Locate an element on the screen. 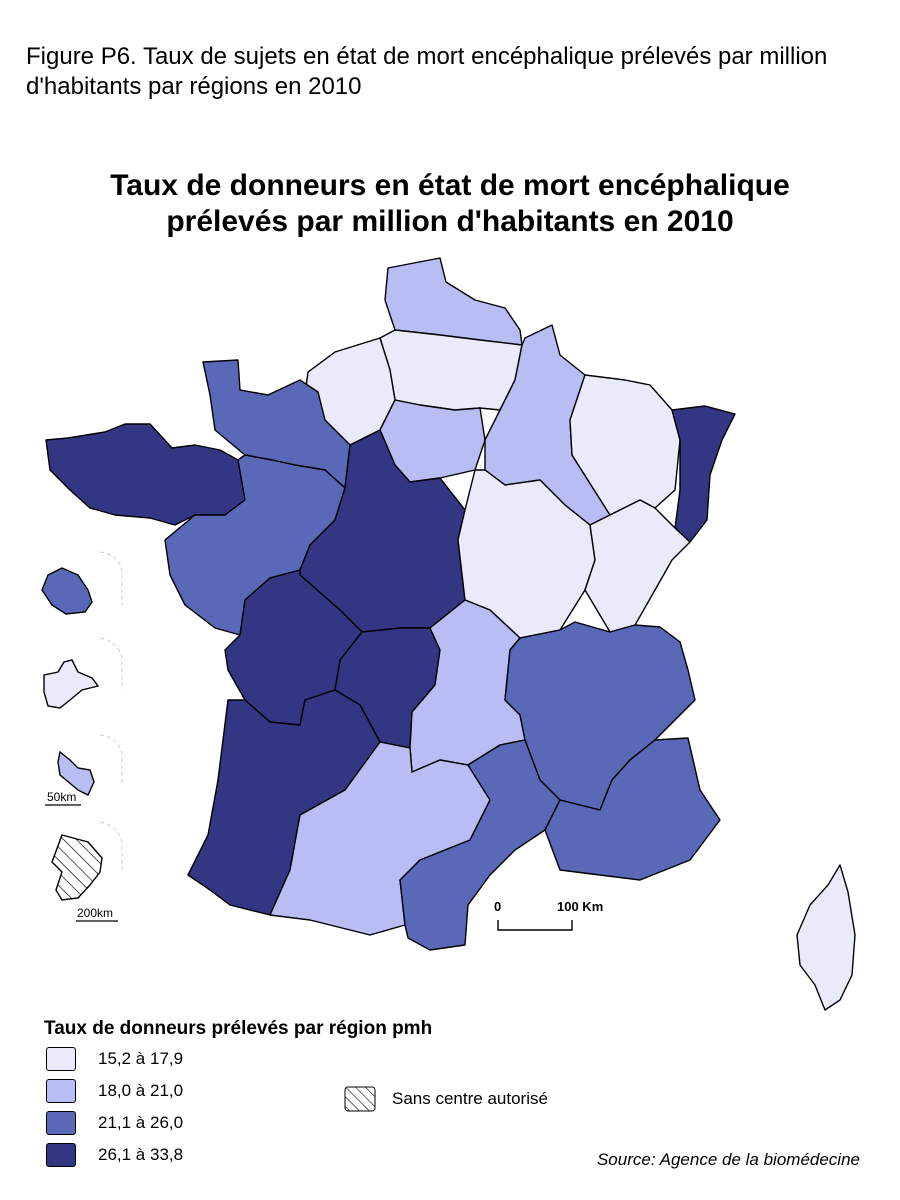 The height and width of the screenshot is (1200, 900). map-title-line2: prélevés par million d'habitants en 2010 is located at coordinates (450, 221).